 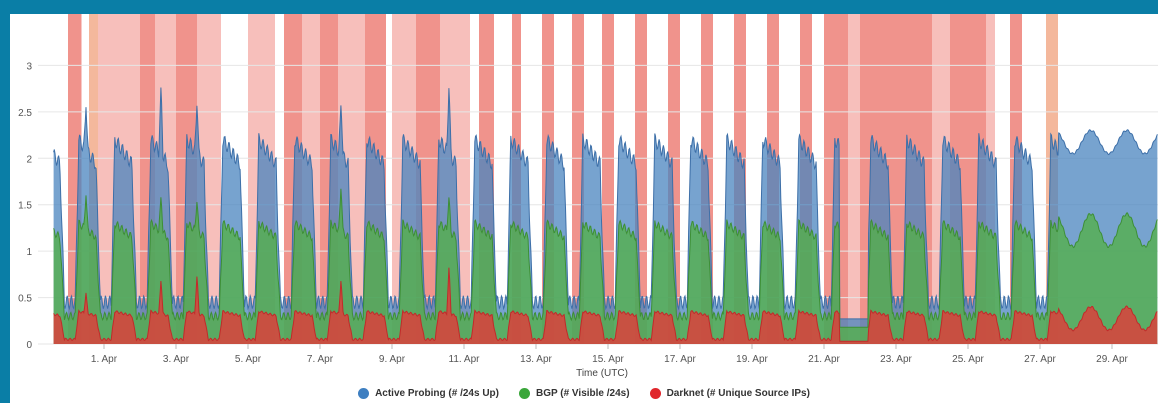 I want to click on y-tick-label: 1.5, so click(x=25, y=206).